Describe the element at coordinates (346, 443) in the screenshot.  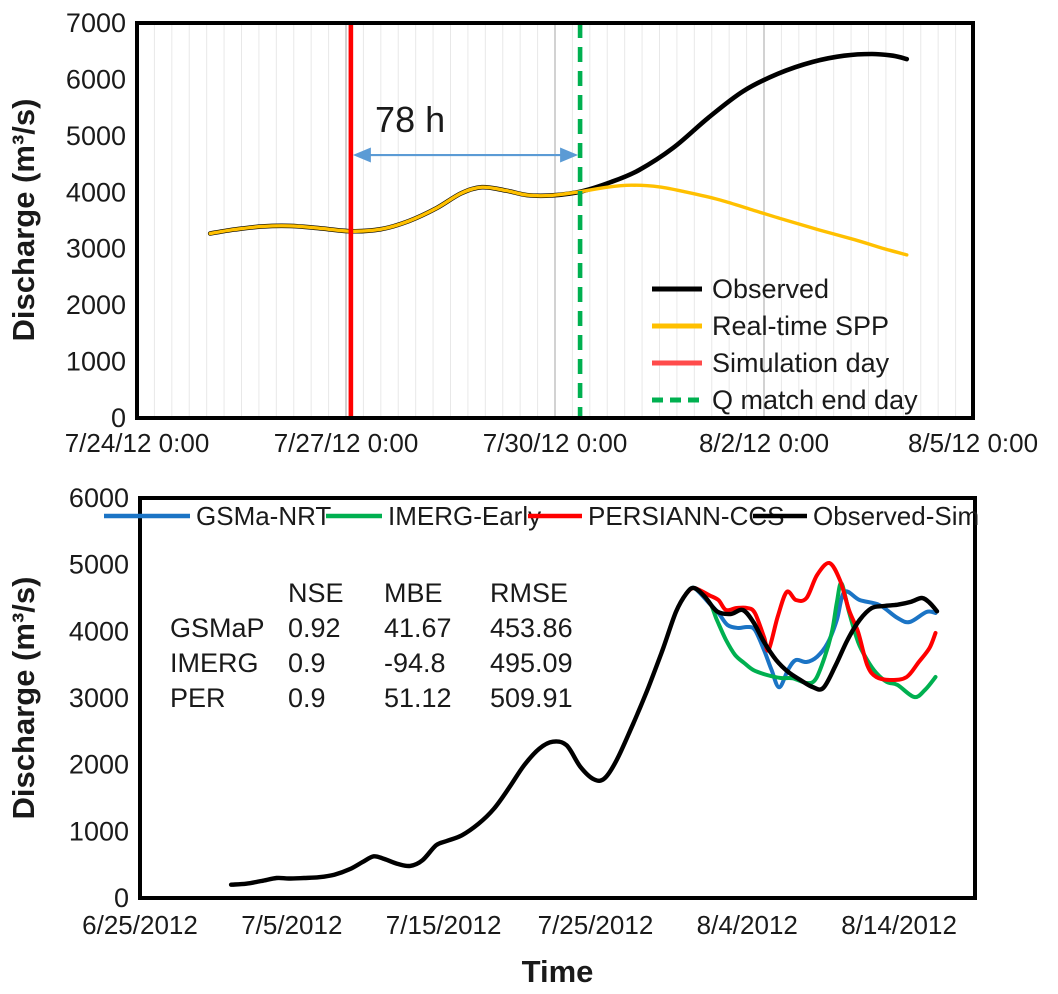
I see `x-tick-label: 7/27/12 0:00` at that location.